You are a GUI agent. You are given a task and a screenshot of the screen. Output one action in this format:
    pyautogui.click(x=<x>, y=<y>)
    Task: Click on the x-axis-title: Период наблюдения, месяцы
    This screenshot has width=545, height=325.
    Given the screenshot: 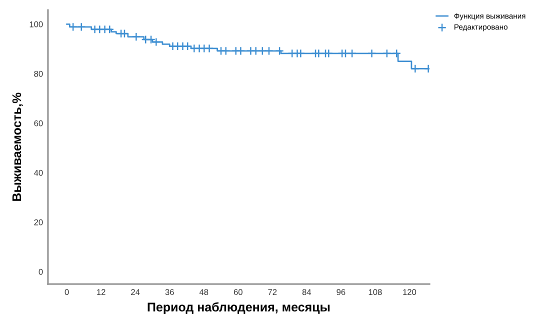 What is the action you would take?
    pyautogui.click(x=239, y=308)
    